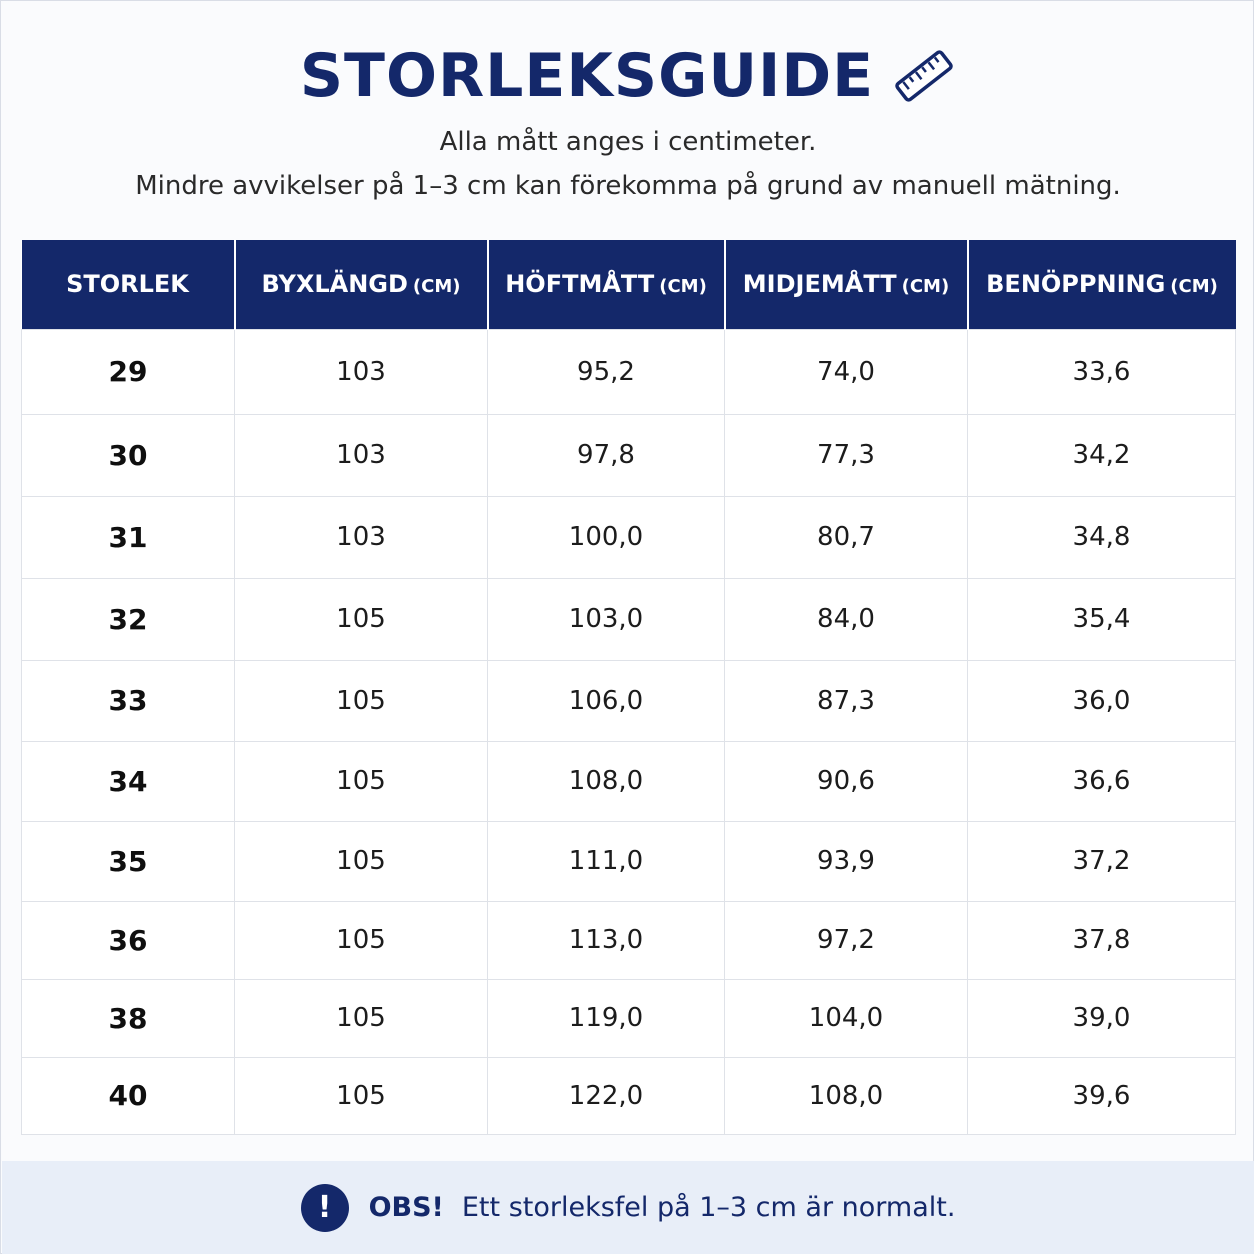 This screenshot has height=1254, width=1254. What do you see at coordinates (846, 700) in the screenshot?
I see `waist-cell: 87,3` at bounding box center [846, 700].